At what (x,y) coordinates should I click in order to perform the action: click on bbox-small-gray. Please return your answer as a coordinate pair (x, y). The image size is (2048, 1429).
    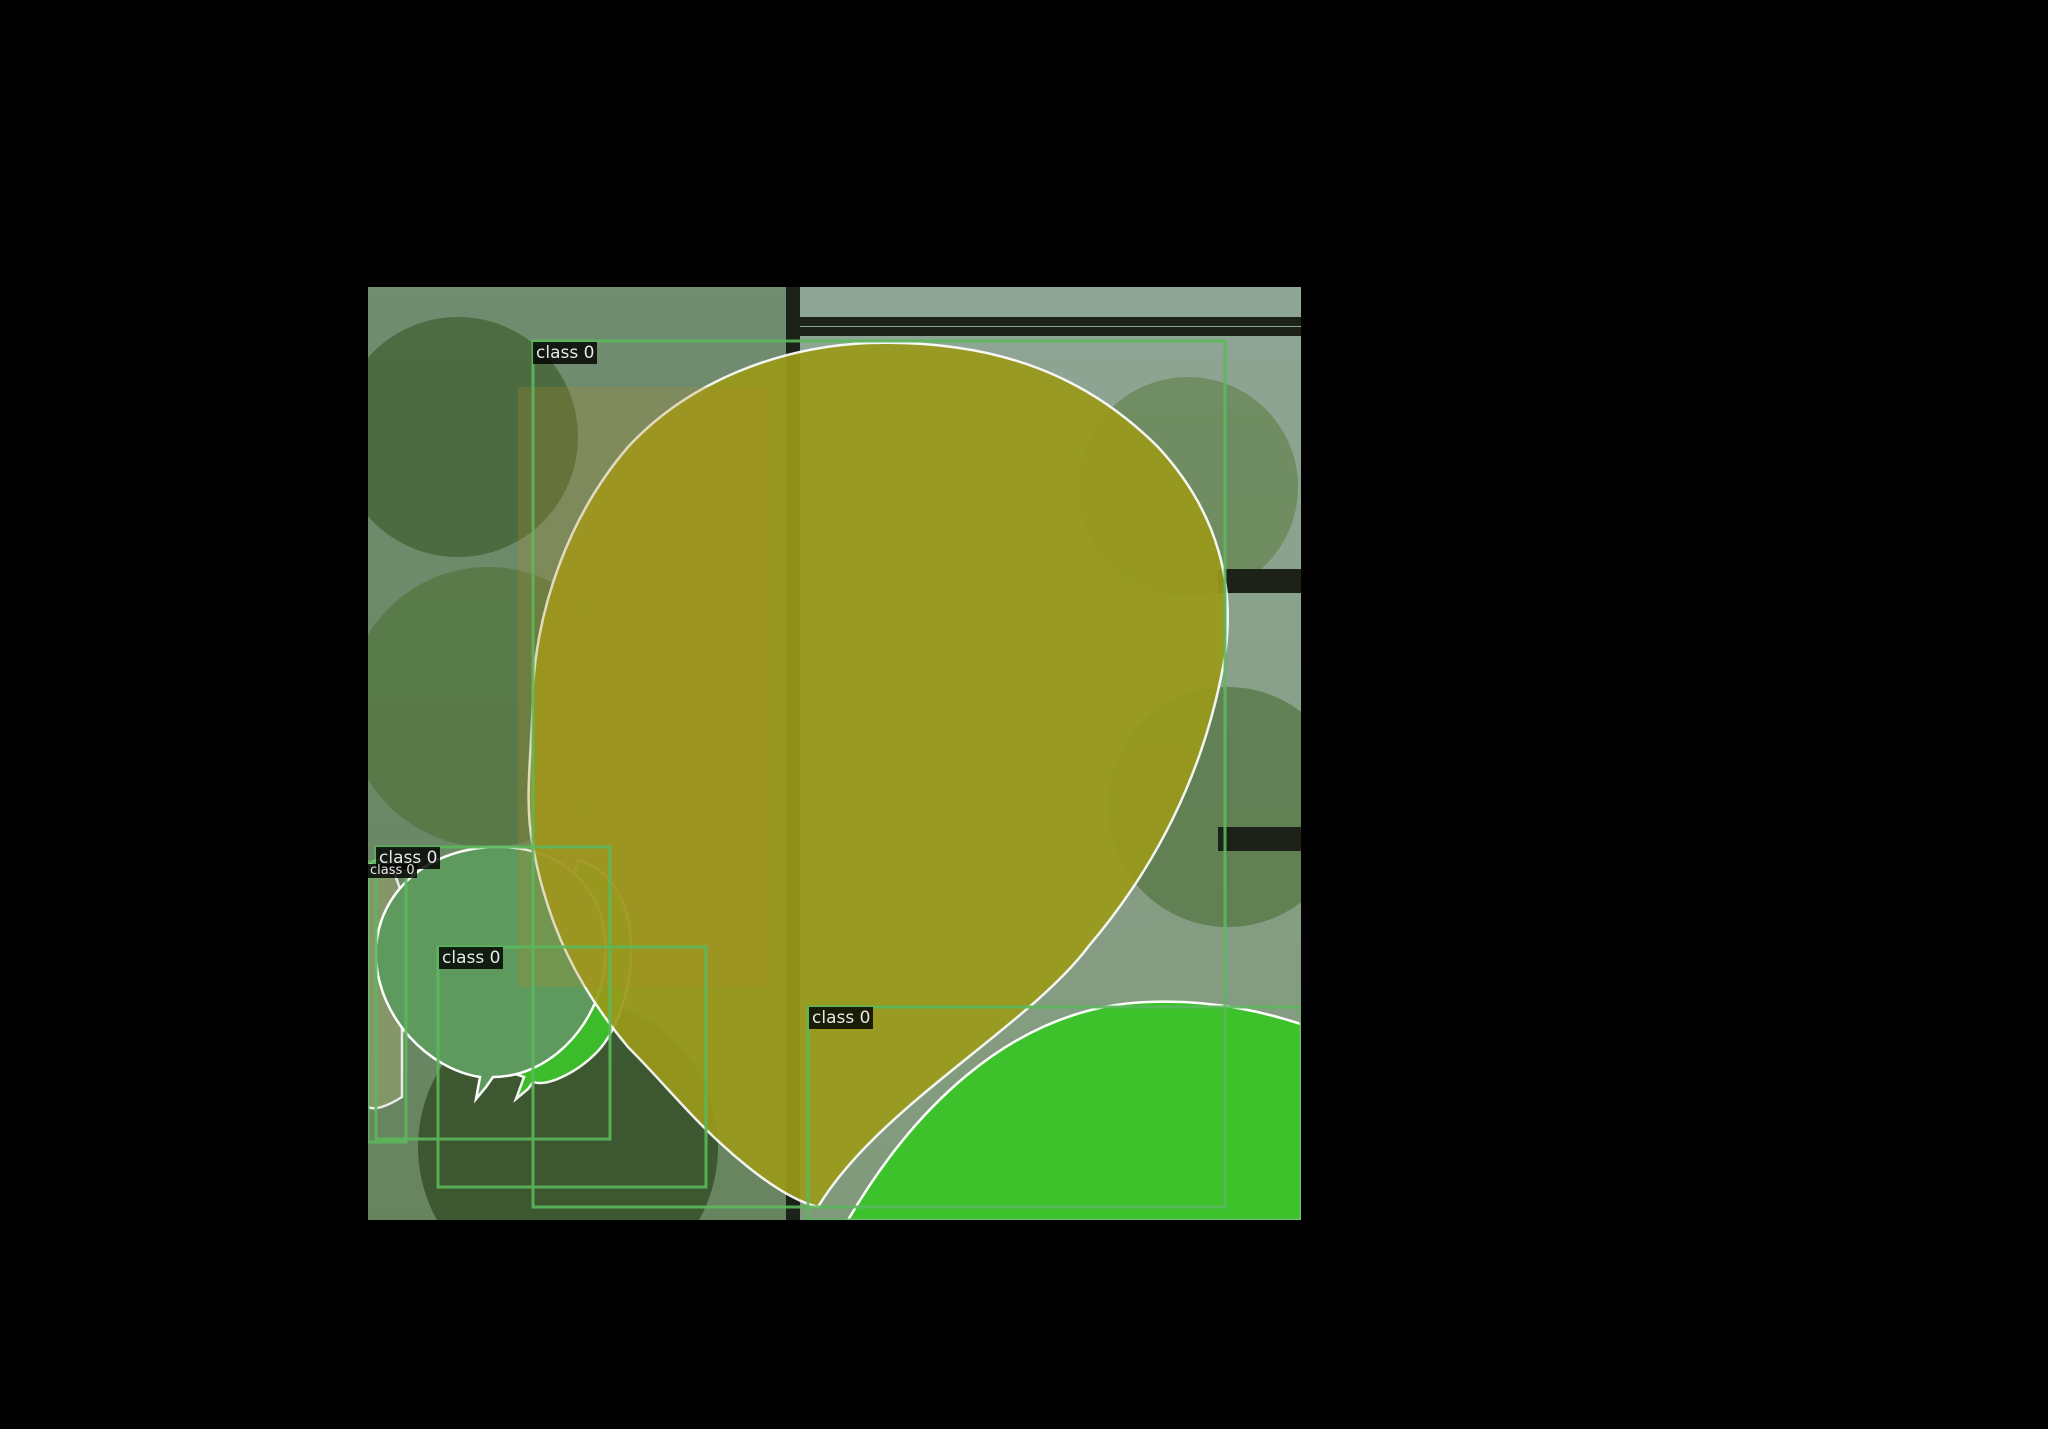
    Looking at the image, I should click on (493, 993).